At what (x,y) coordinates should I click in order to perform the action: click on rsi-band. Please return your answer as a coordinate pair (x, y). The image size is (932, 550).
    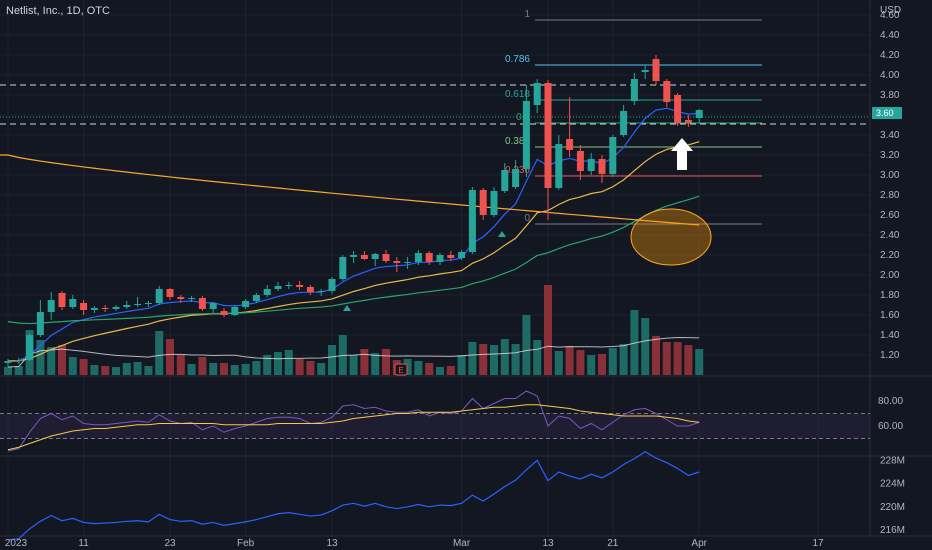
    Looking at the image, I should click on (435, 426).